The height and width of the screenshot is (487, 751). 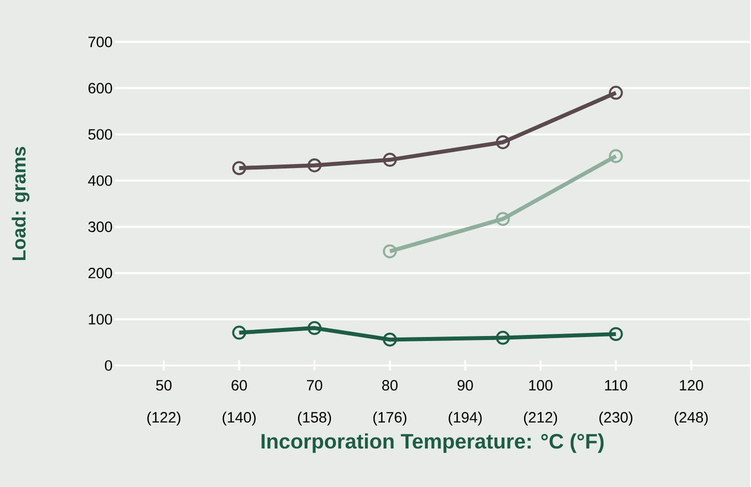 What do you see at coordinates (239, 418) in the screenshot?
I see `x2-tick-label: (140)` at bounding box center [239, 418].